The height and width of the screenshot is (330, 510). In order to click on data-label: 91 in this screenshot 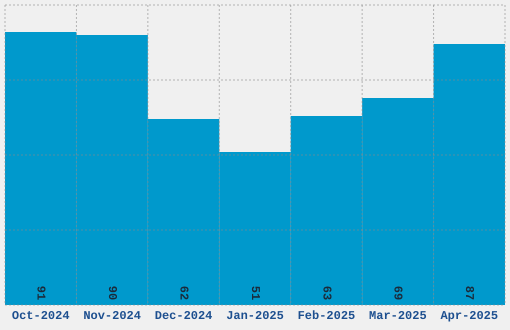, I will do `click(41, 293)`.